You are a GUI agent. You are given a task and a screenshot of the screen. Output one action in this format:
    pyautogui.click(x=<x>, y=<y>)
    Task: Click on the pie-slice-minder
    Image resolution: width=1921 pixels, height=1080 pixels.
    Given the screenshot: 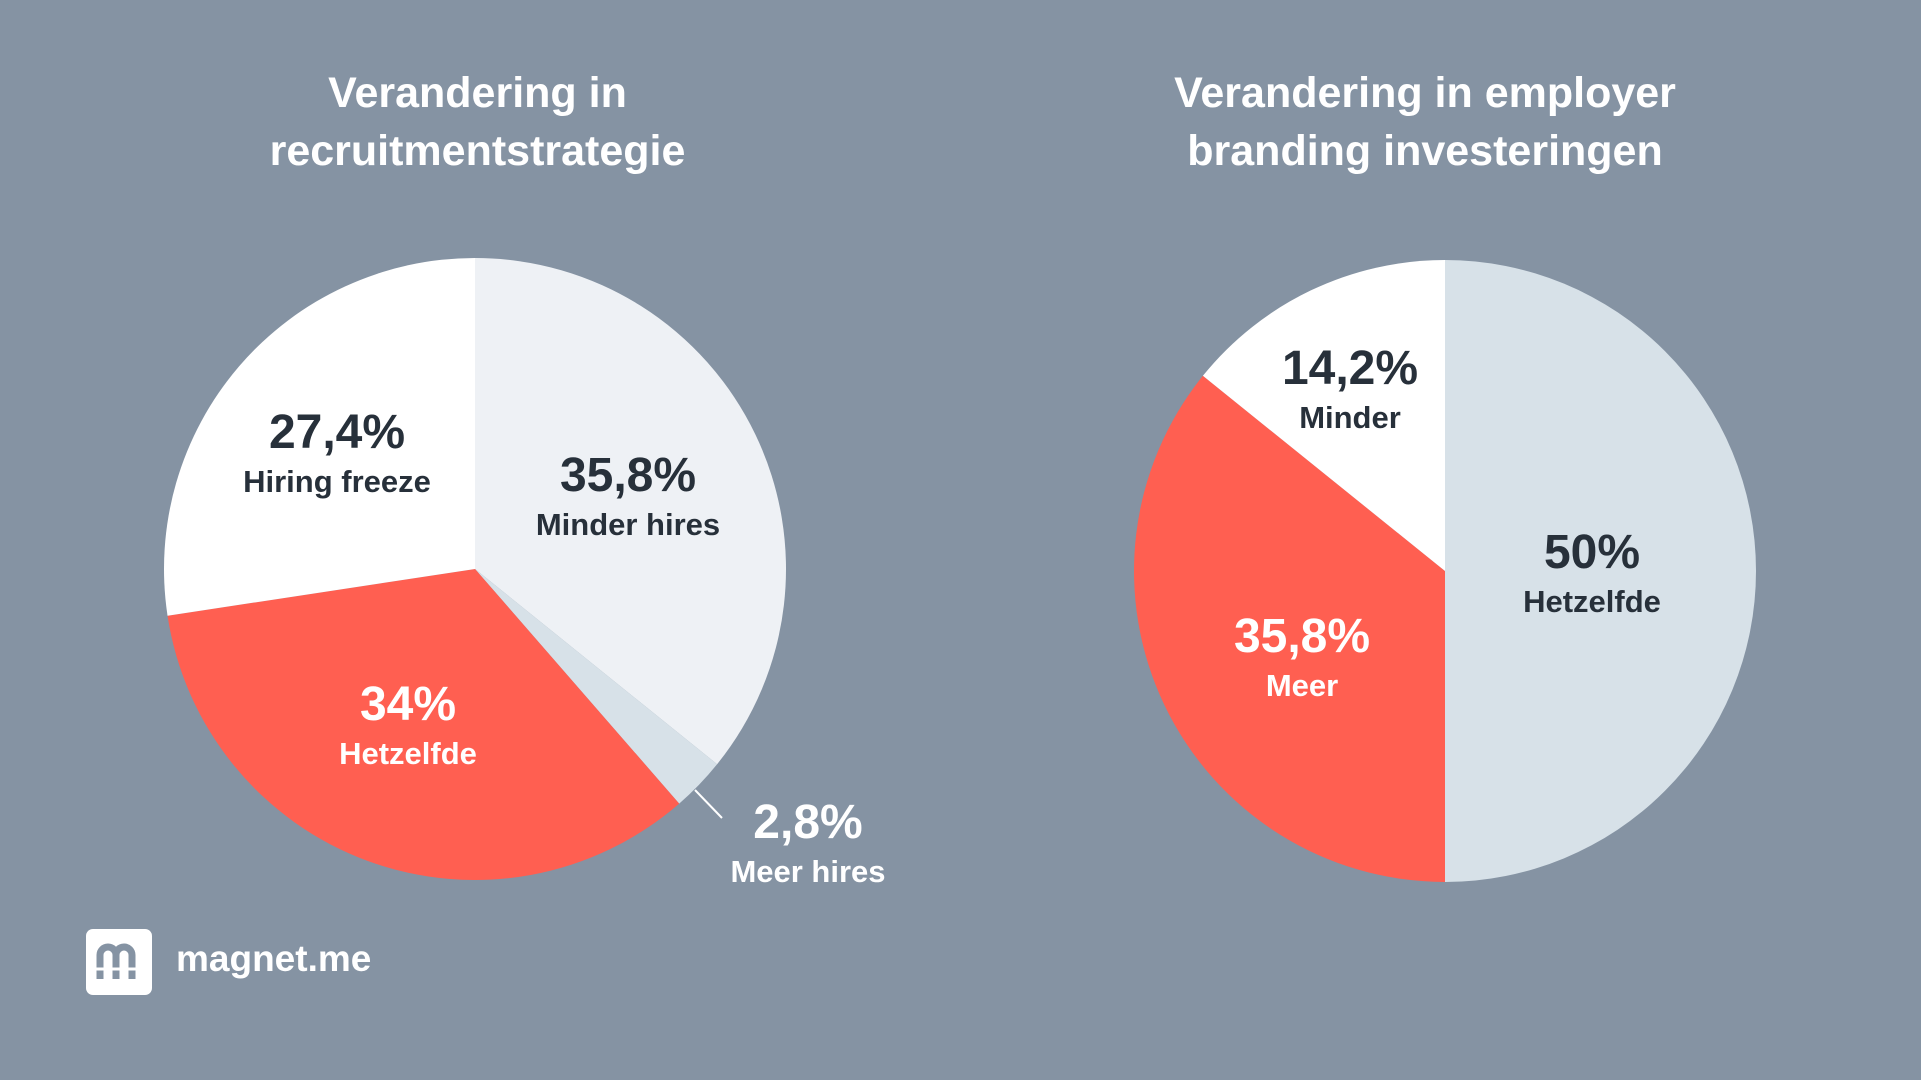 What is the action you would take?
    pyautogui.click(x=1323, y=415)
    